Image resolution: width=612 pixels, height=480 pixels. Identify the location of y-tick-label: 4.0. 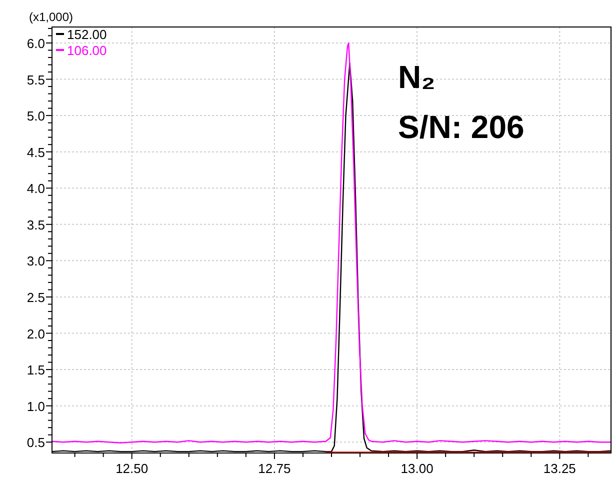
(35, 188).